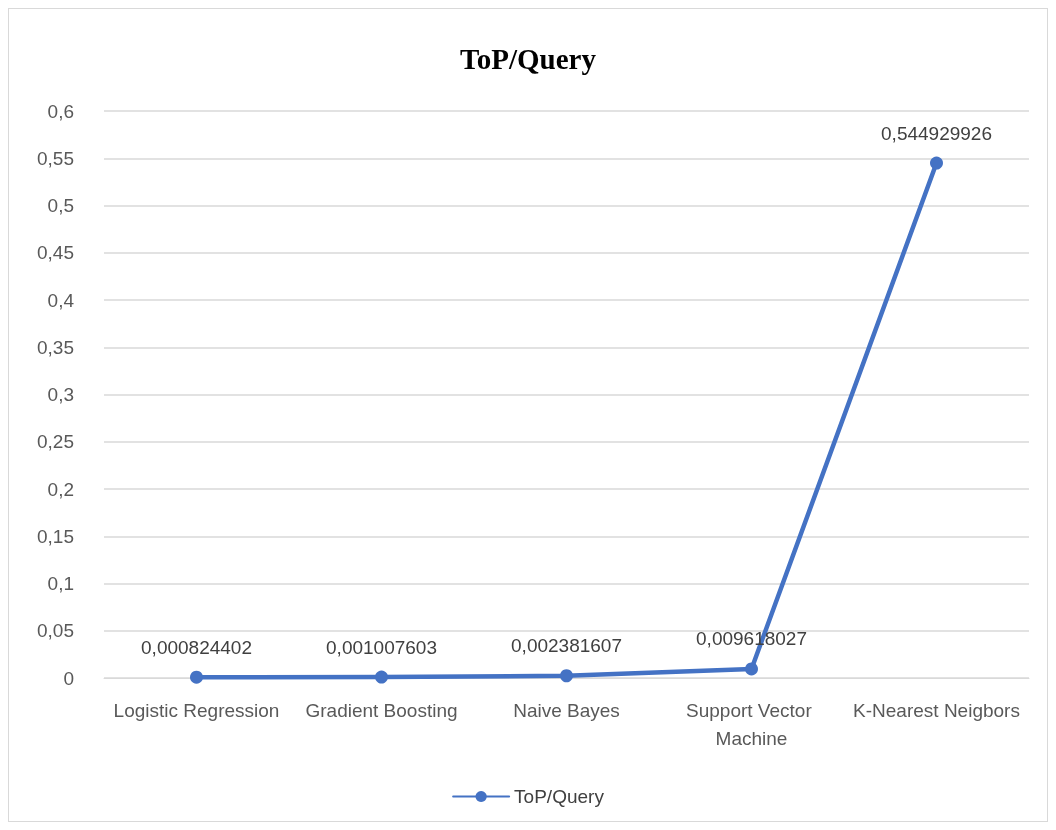 Image resolution: width=1056 pixels, height=830 pixels. What do you see at coordinates (60, 111) in the screenshot?
I see `y-tick-label: 0,6` at bounding box center [60, 111].